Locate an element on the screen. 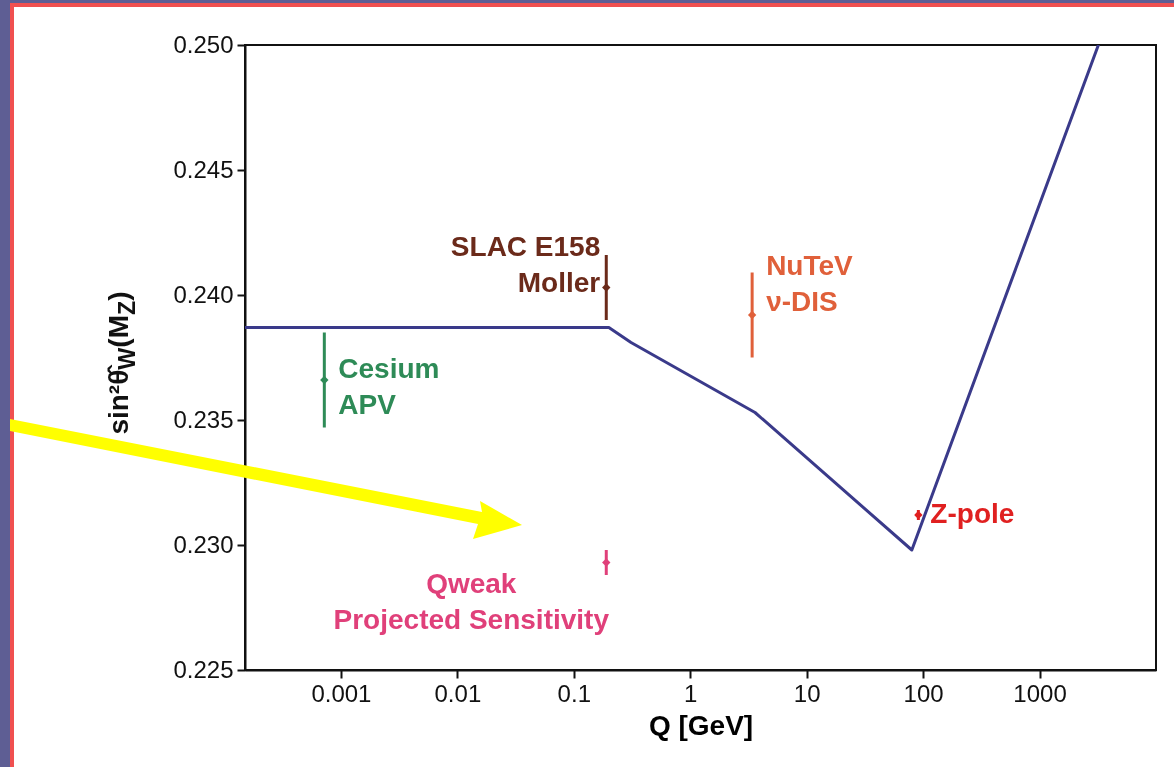  x-tick-label: 1 is located at coordinates (691, 693).